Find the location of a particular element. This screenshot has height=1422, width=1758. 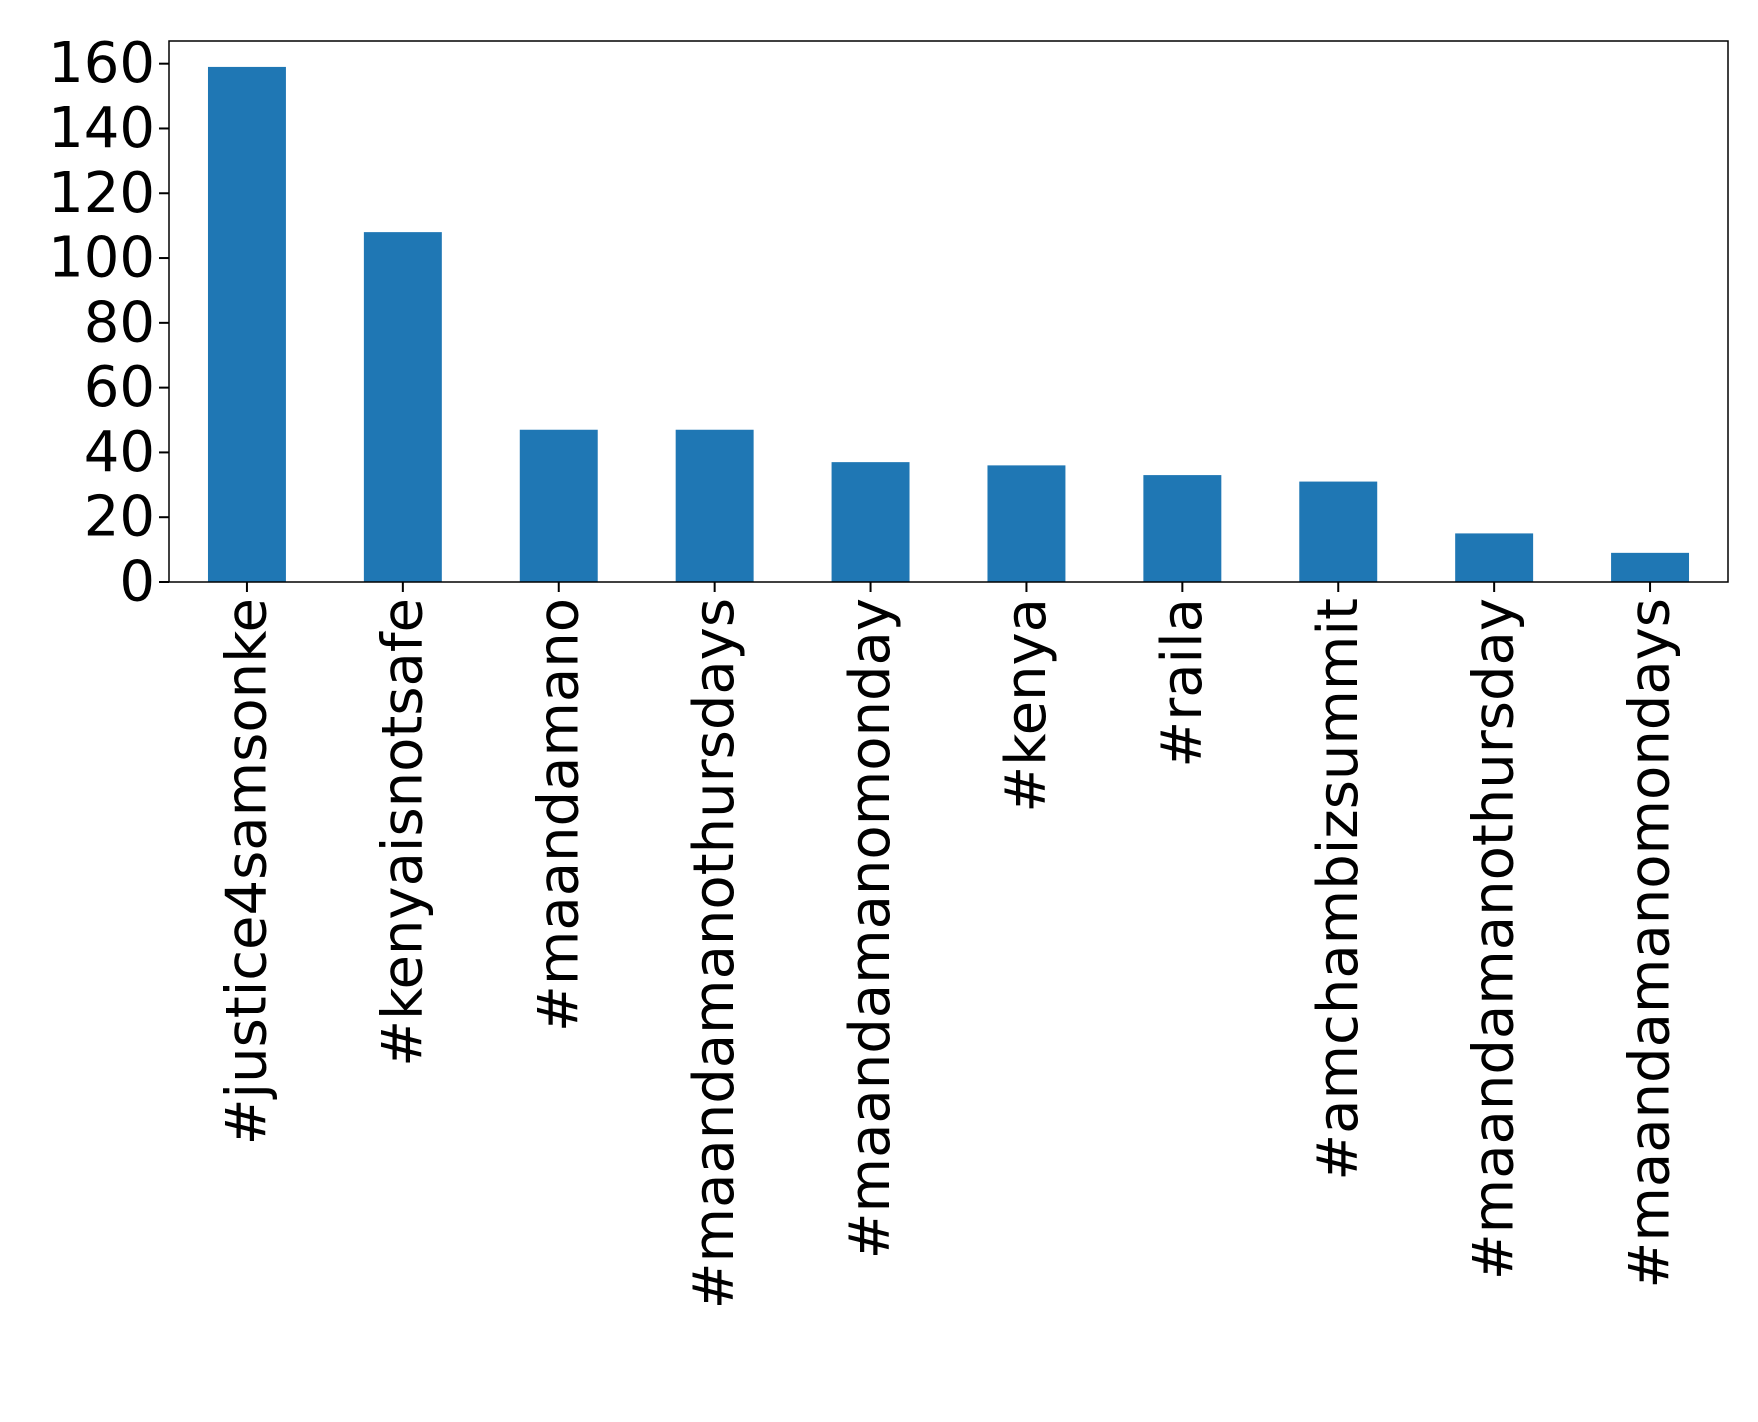

x-tick-label: #justice4samsonke is located at coordinates (246, 871).